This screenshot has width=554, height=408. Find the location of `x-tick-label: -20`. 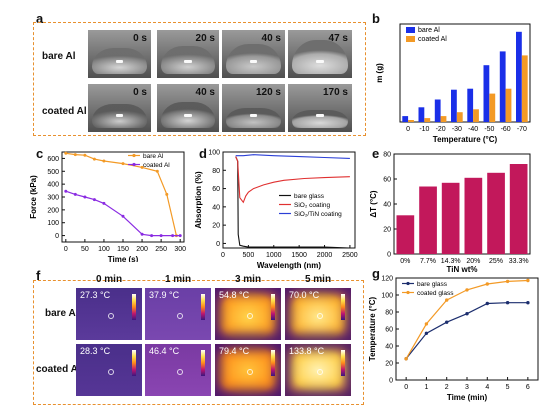

x-tick-label: -20 is located at coordinates (441, 129).